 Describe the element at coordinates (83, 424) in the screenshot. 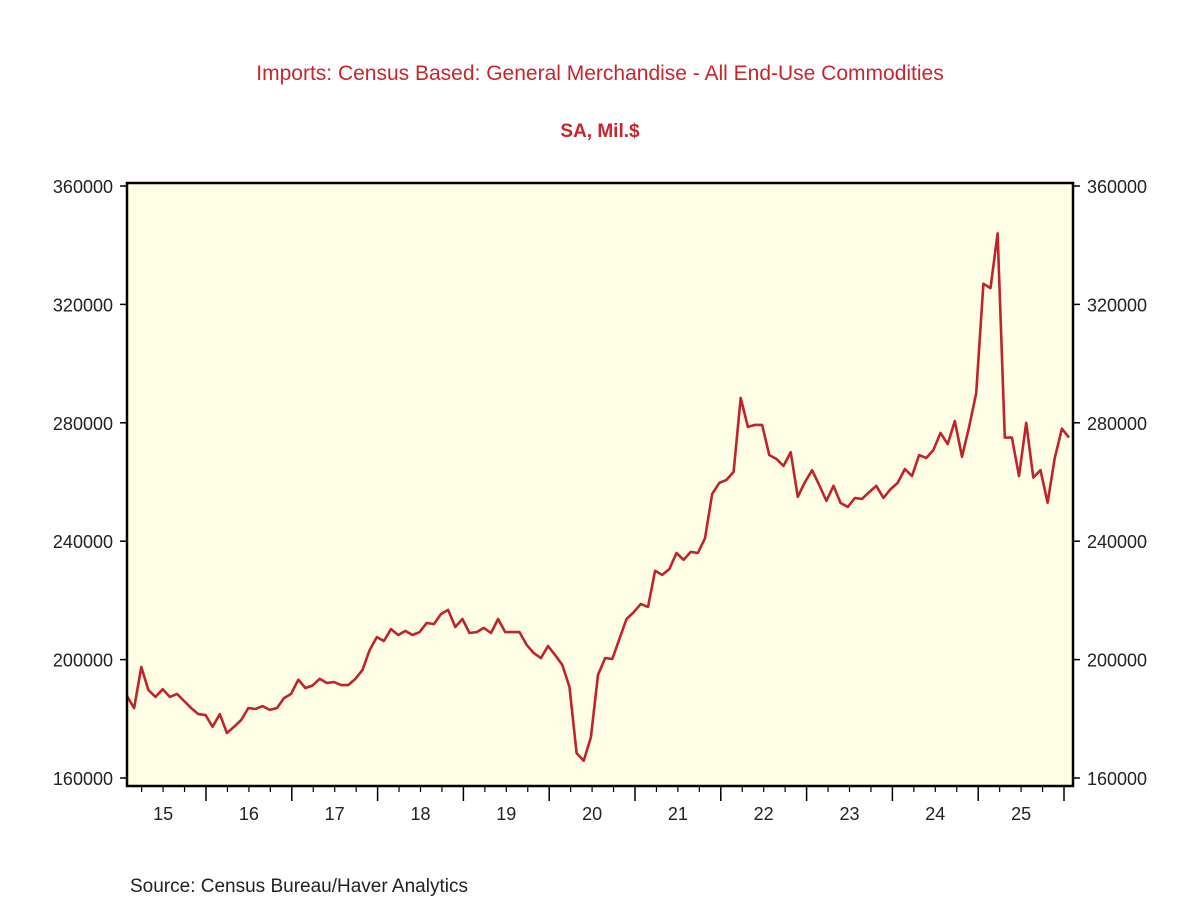

I see `y-tick-label-left: 280000` at that location.